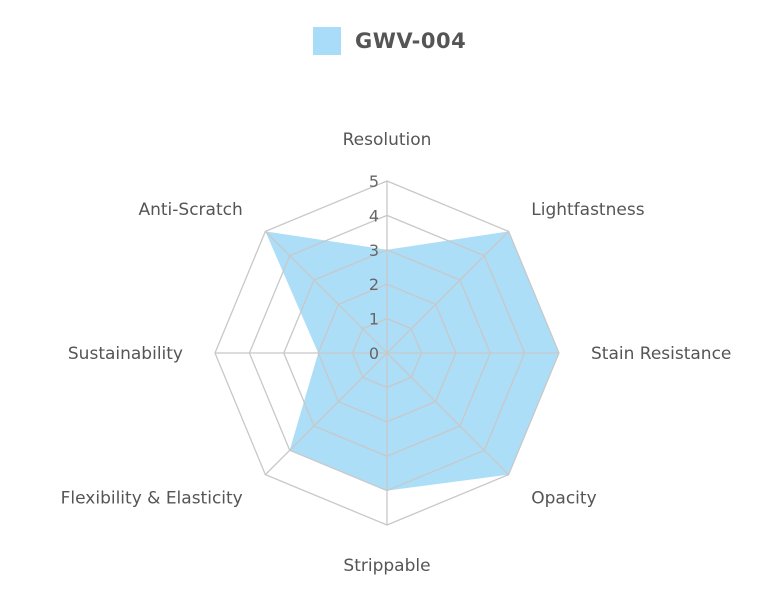  I want to click on axis-label-stain-resistance: Stain Resistance, so click(661, 354).